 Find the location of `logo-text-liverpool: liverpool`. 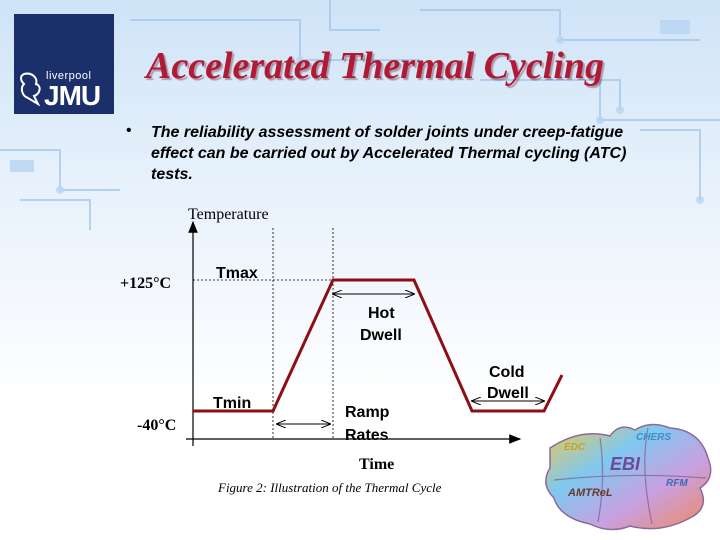

logo-text-liverpool: liverpool is located at coordinates (69, 76).